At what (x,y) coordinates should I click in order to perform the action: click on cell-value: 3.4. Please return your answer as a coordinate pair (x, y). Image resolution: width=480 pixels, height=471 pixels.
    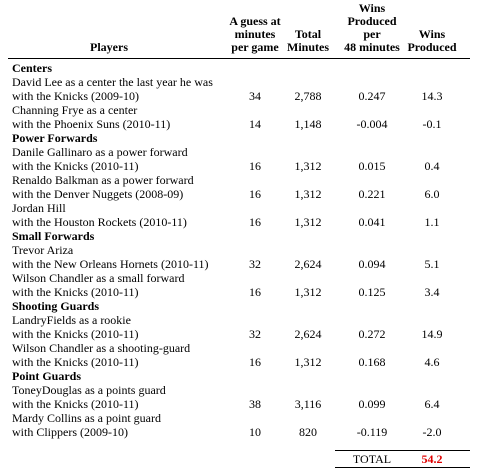
    Looking at the image, I should click on (432, 292).